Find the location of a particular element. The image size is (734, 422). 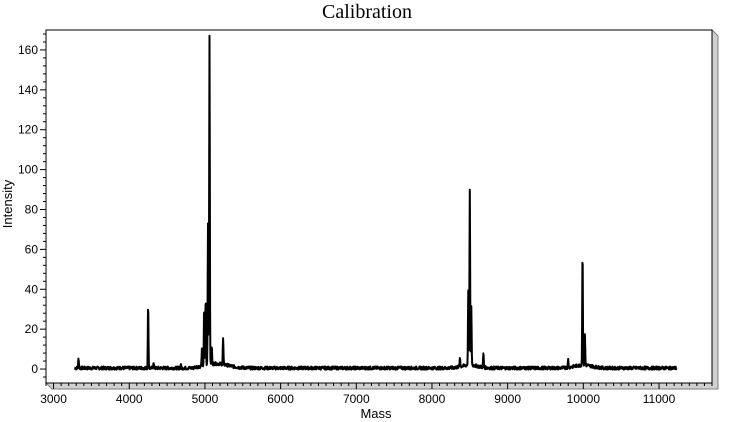

x-tick-label: 6000 is located at coordinates (280, 399).